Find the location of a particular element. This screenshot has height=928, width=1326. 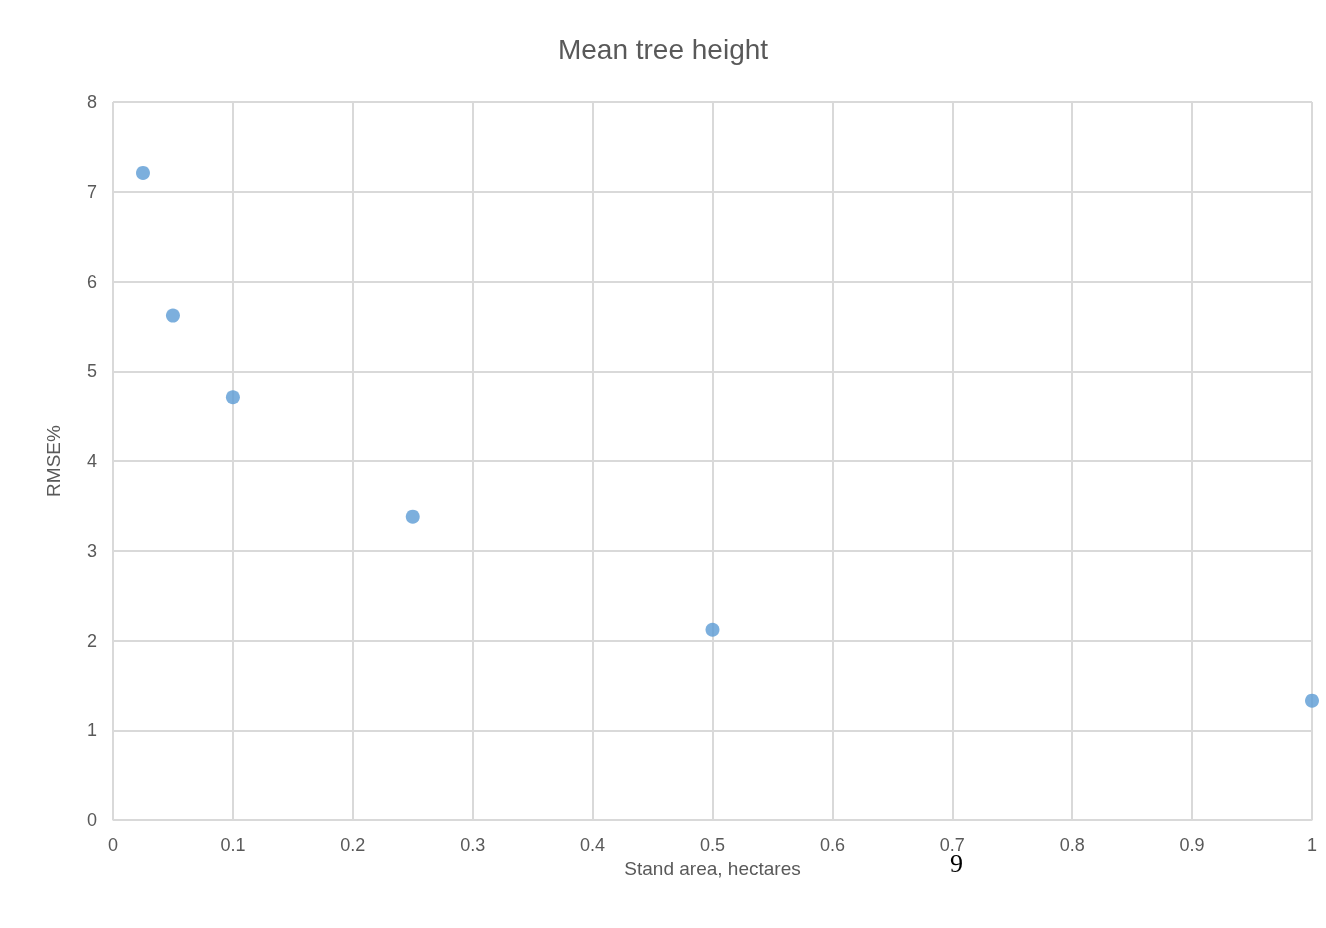

x-tick-label: 0.3 is located at coordinates (473, 845).